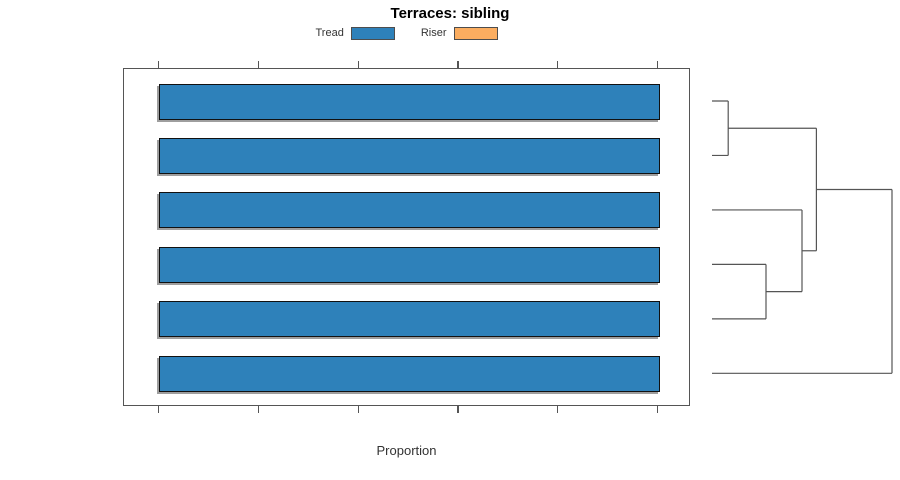 This screenshot has width=900, height=480. Describe the element at coordinates (406, 33) in the screenshot. I see `legend: Tread Riser` at that location.